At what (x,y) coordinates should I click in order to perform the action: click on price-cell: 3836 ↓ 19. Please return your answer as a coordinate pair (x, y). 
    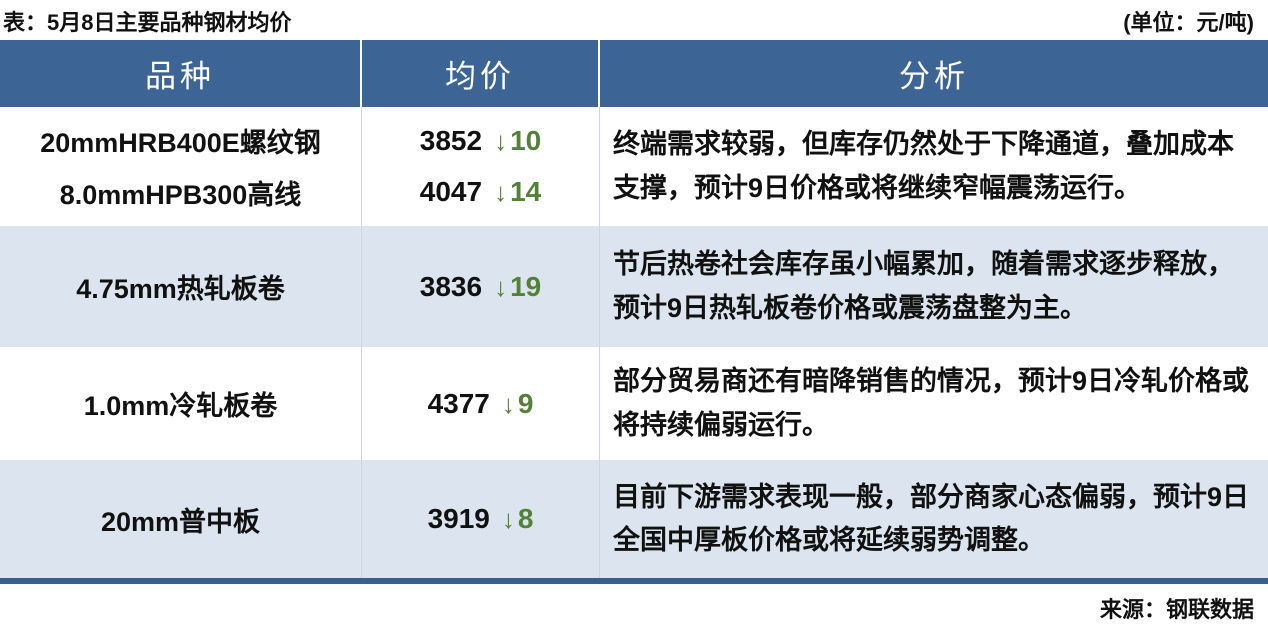
    Looking at the image, I should click on (481, 286).